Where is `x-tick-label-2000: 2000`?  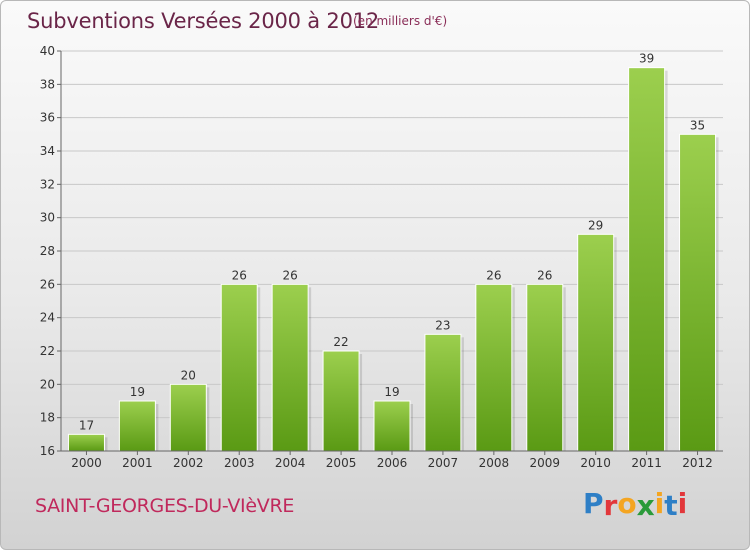
x-tick-label-2000: 2000 is located at coordinates (86, 463).